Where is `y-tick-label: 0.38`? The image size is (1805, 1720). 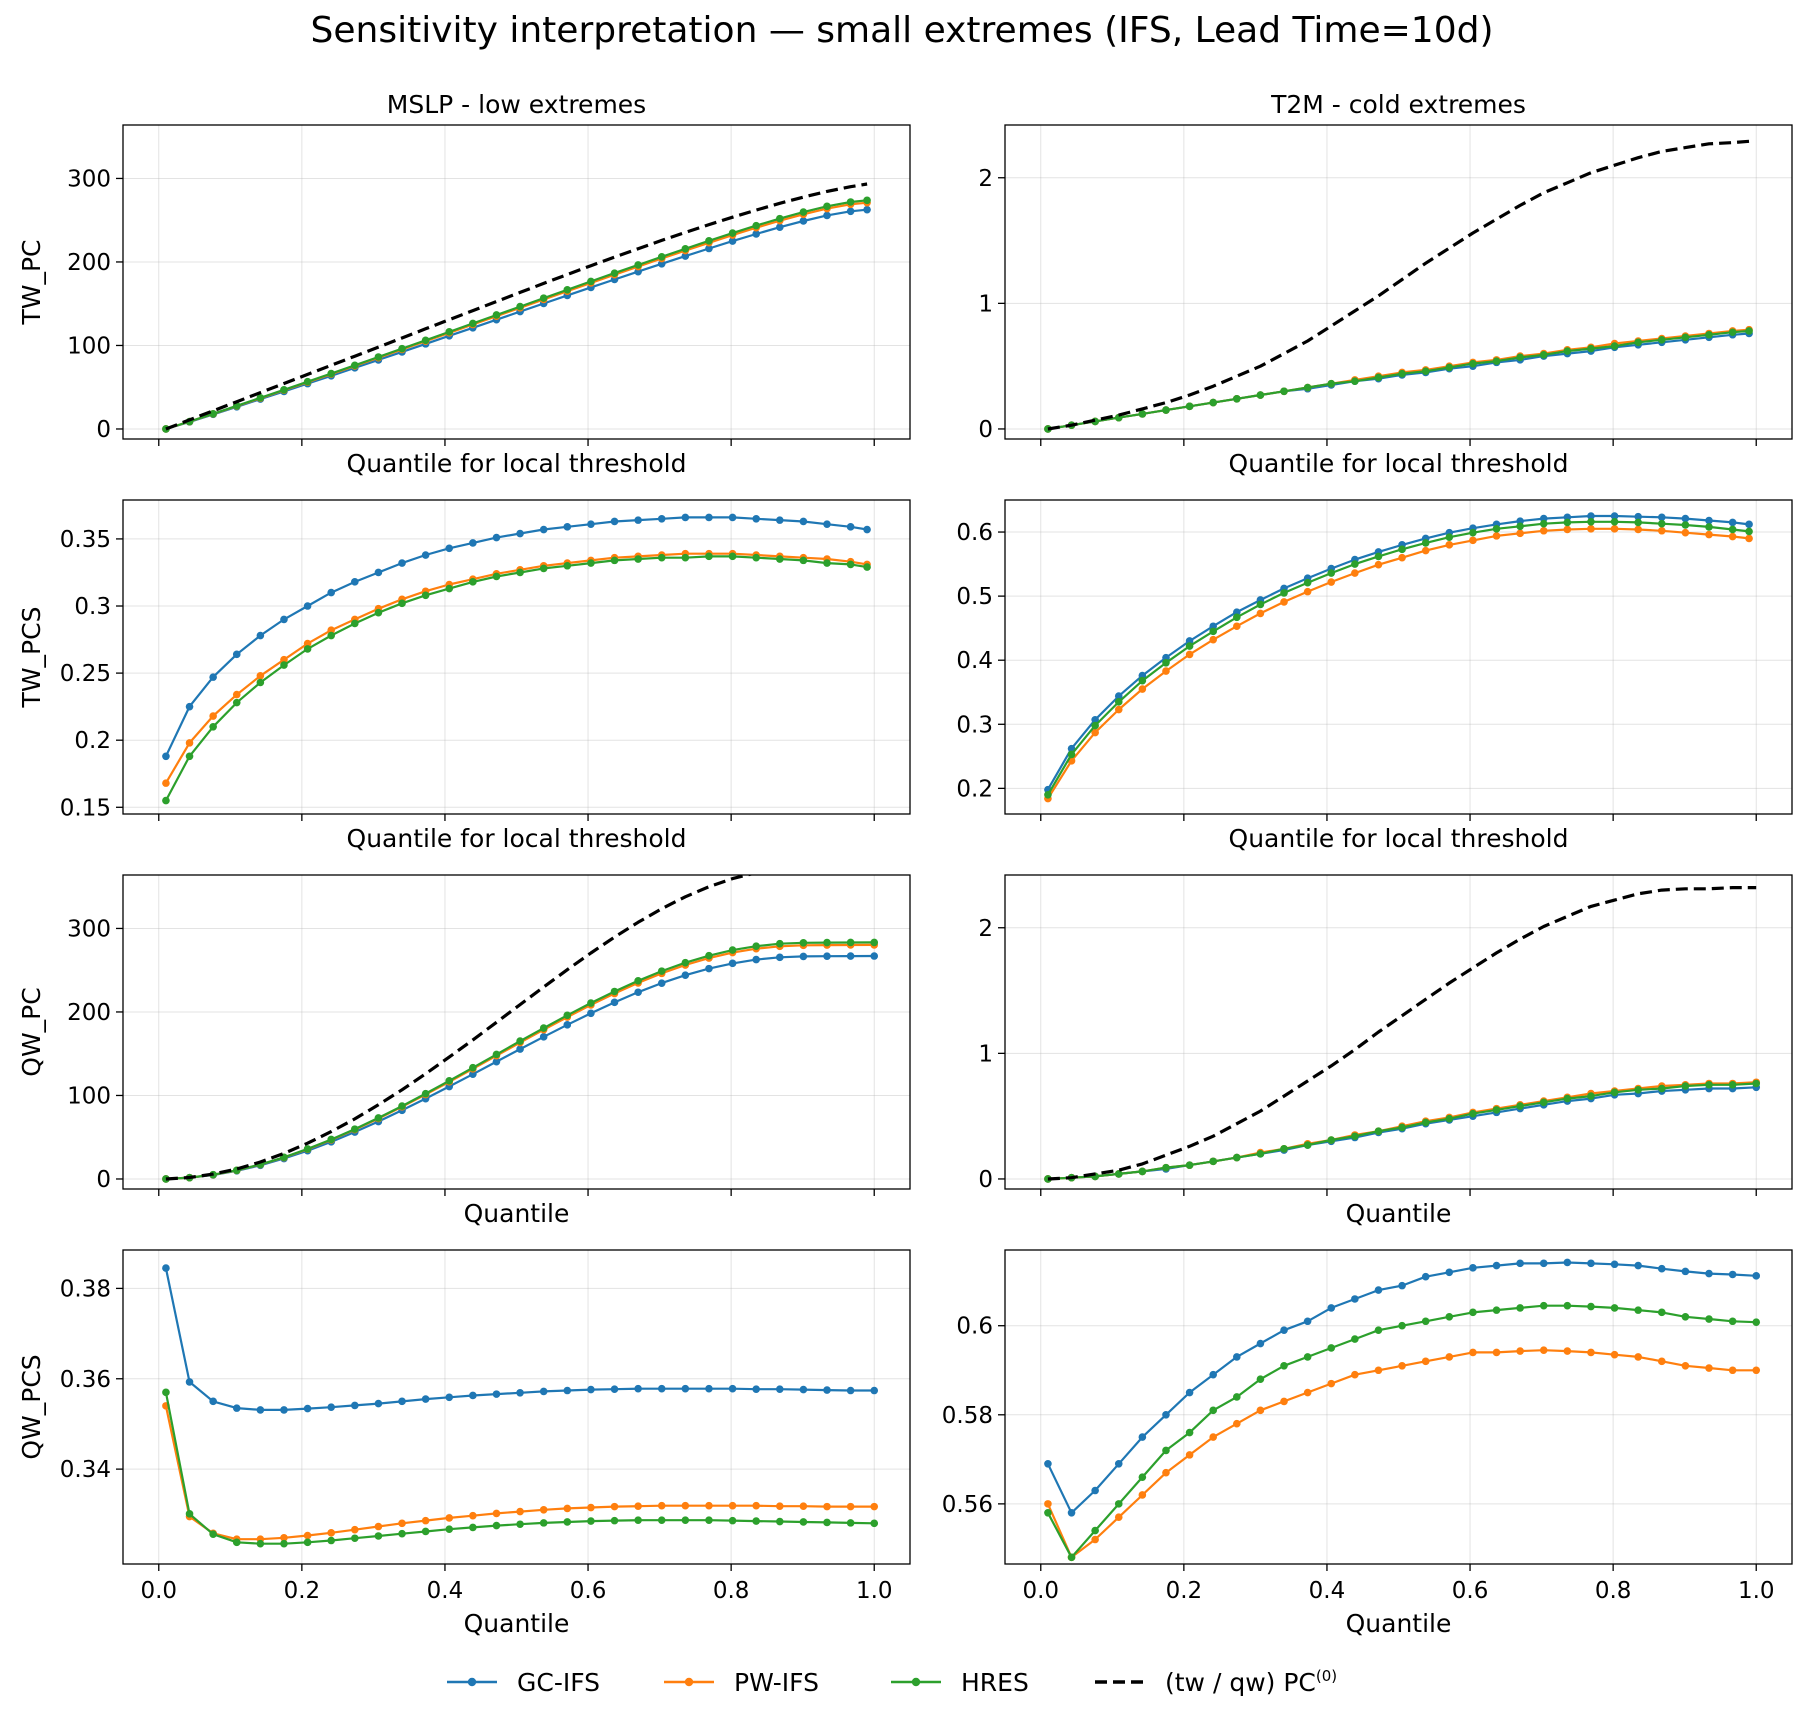 y-tick-label: 0.38 is located at coordinates (85, 1289).